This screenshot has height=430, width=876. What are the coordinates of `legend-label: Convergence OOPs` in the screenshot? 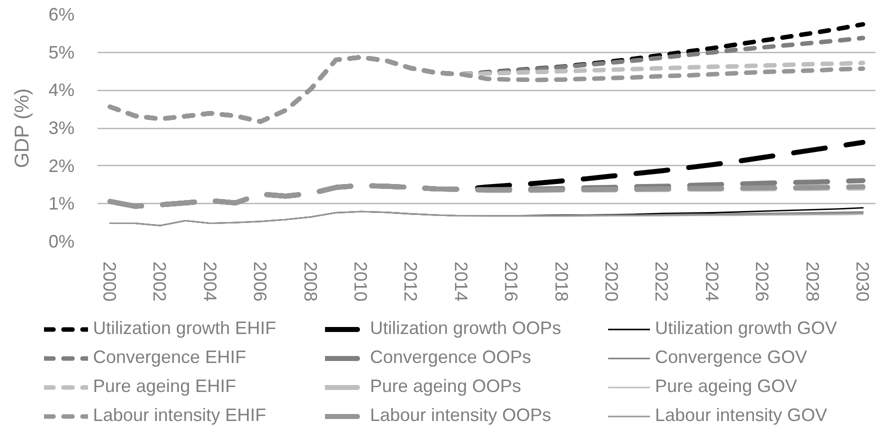 It's located at (451, 357).